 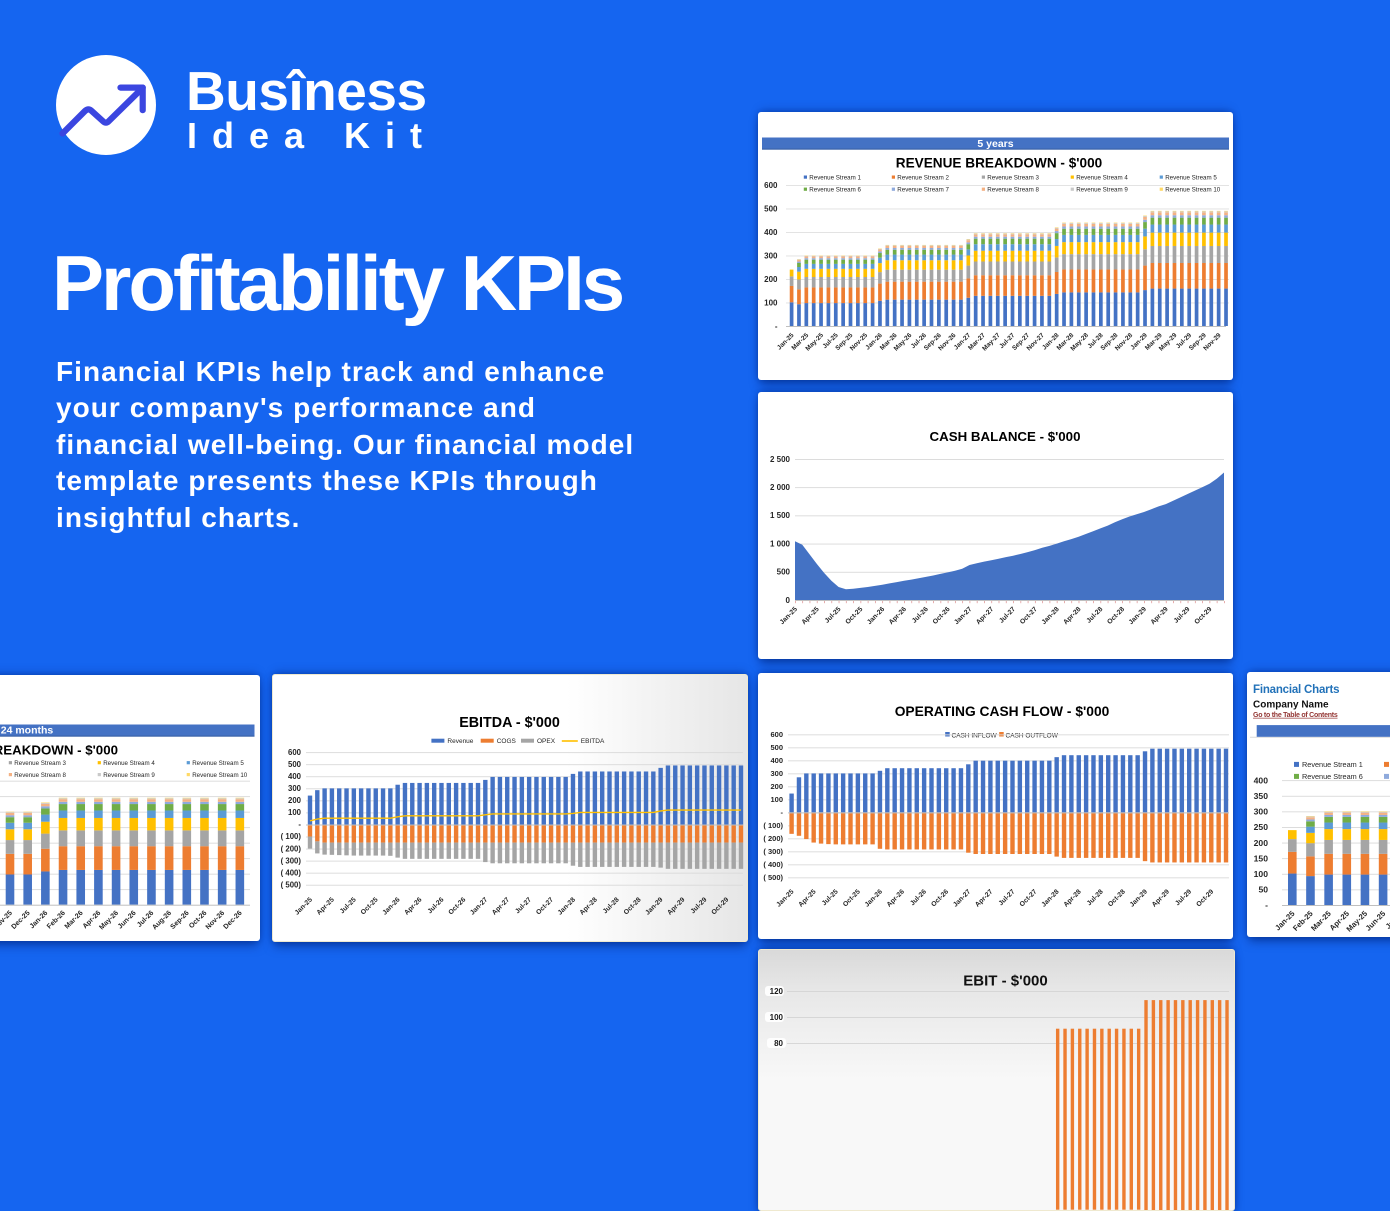 What do you see at coordinates (593, 740) in the screenshot?
I see `svg-text: EBITDA` at bounding box center [593, 740].